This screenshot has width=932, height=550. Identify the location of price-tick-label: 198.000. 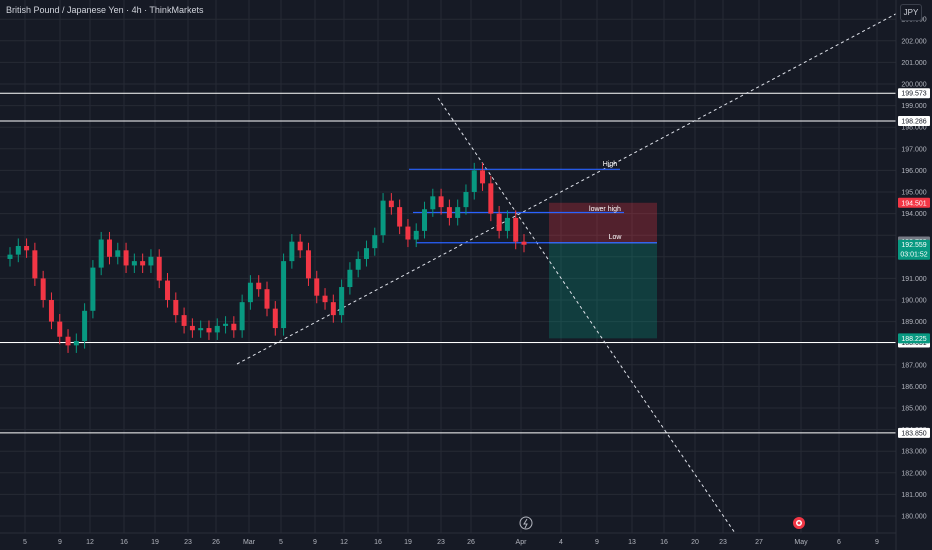
(913, 128).